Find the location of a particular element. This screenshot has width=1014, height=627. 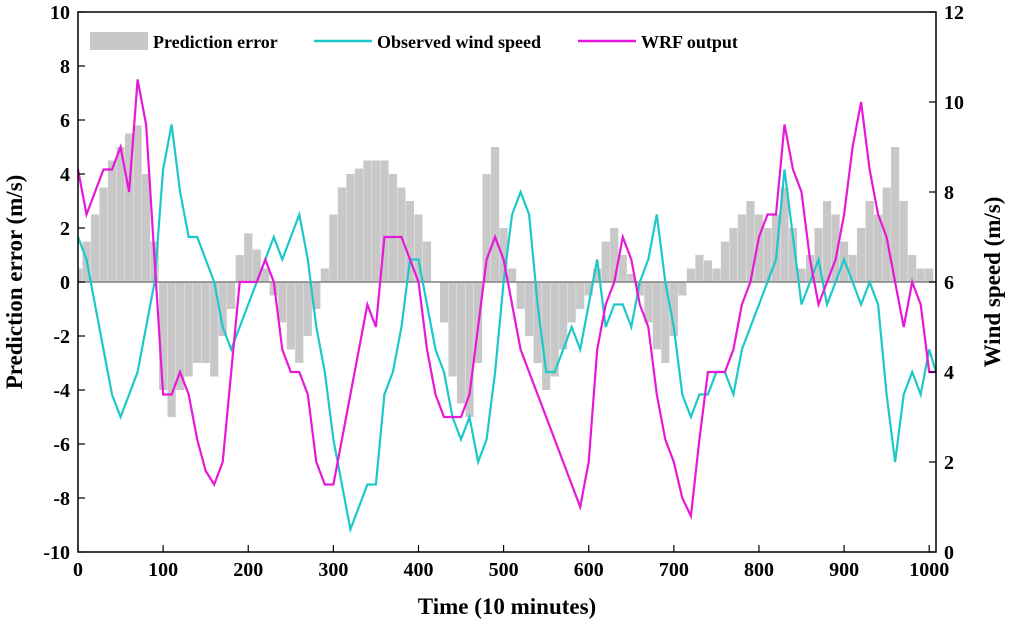

x-tick-label: 300 is located at coordinates (333, 570).